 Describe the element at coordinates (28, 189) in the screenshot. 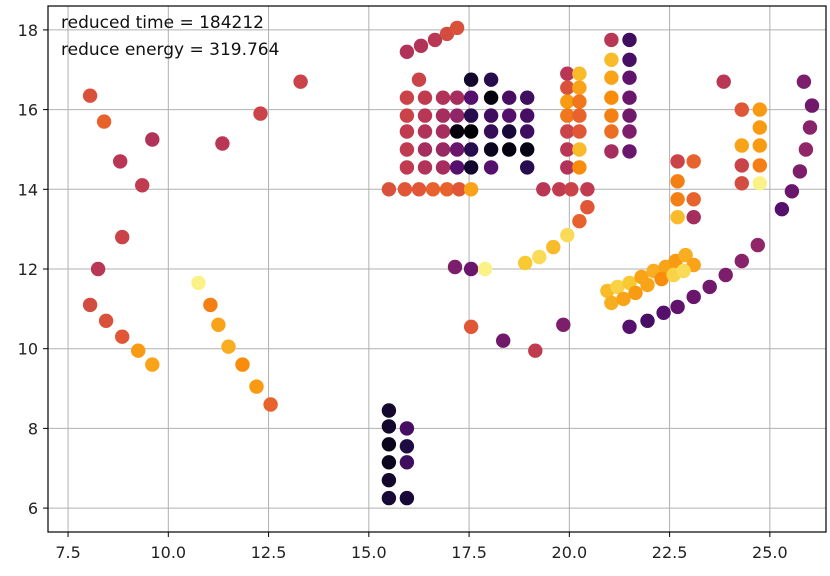

I see `y-tick-label: 14` at that location.